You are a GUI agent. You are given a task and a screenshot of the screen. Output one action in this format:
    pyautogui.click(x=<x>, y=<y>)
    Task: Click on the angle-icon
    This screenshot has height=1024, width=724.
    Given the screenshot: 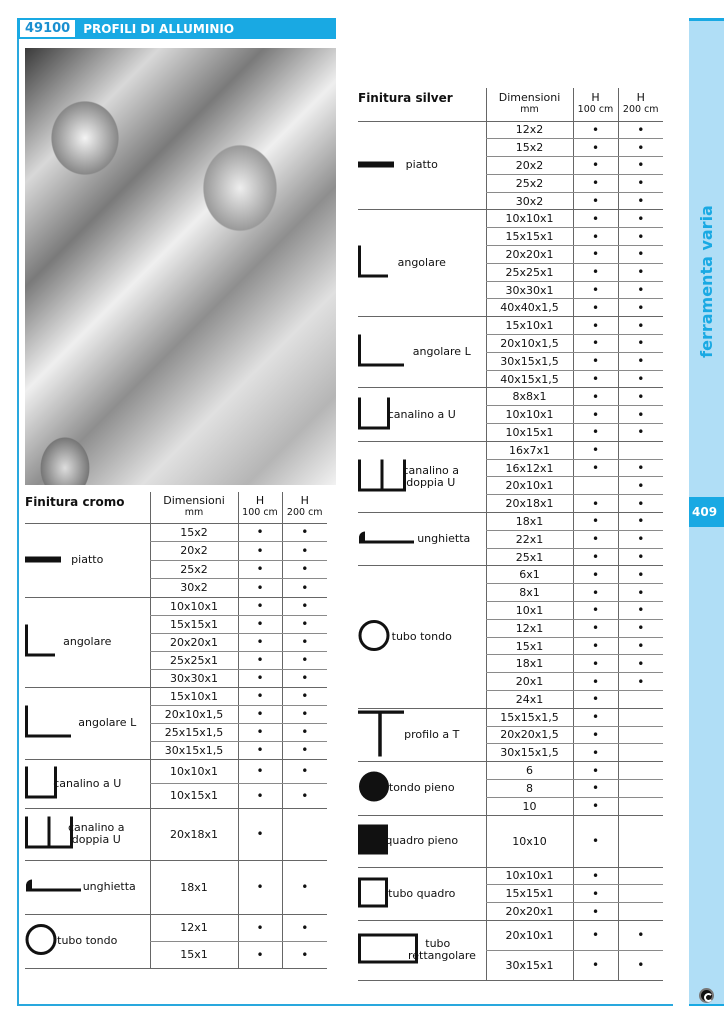 What is the action you would take?
    pyautogui.click(x=374, y=263)
    